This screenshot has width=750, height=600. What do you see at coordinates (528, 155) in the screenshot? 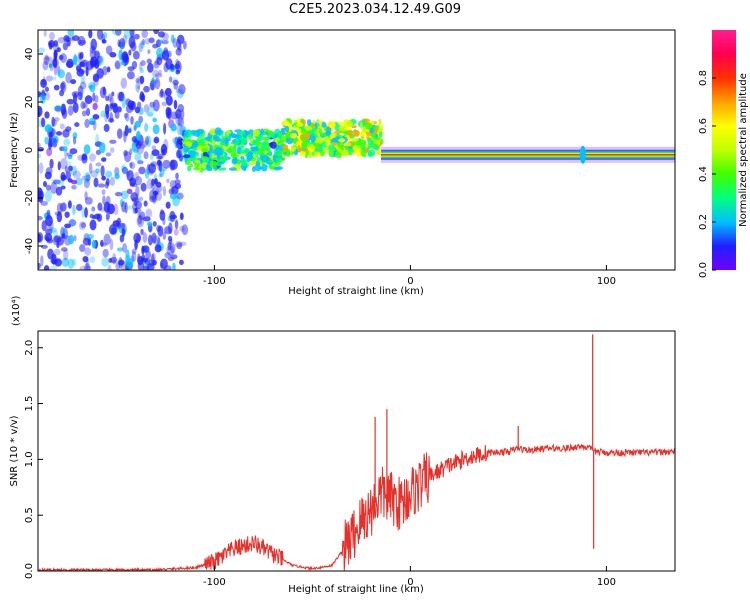
I see `carrier-band` at bounding box center [528, 155].